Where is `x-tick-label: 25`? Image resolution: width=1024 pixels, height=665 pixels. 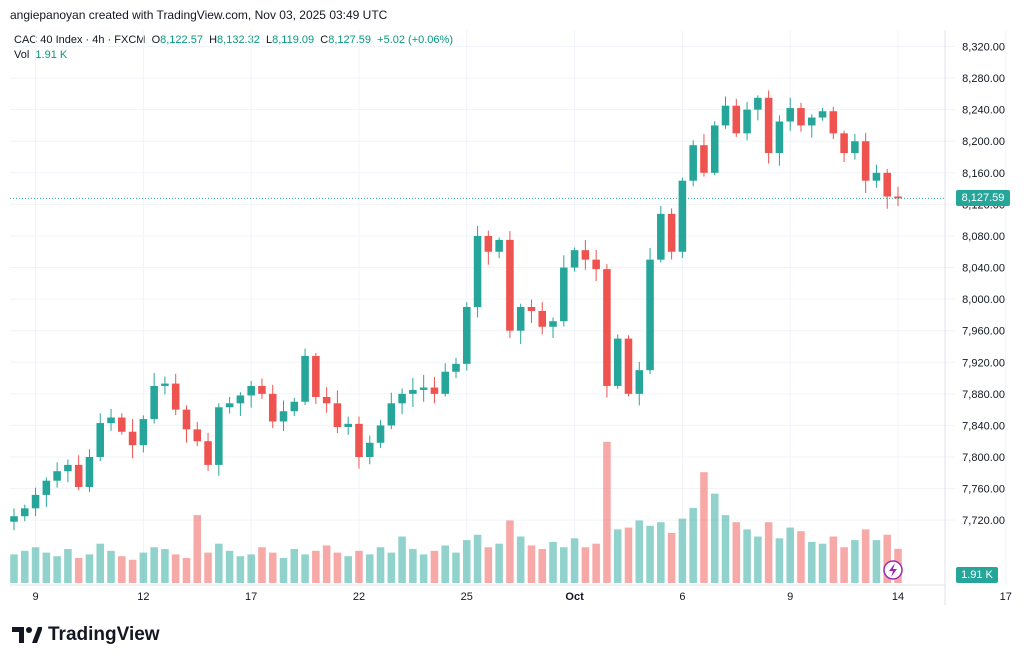 x-tick-label: 25 is located at coordinates (467, 597).